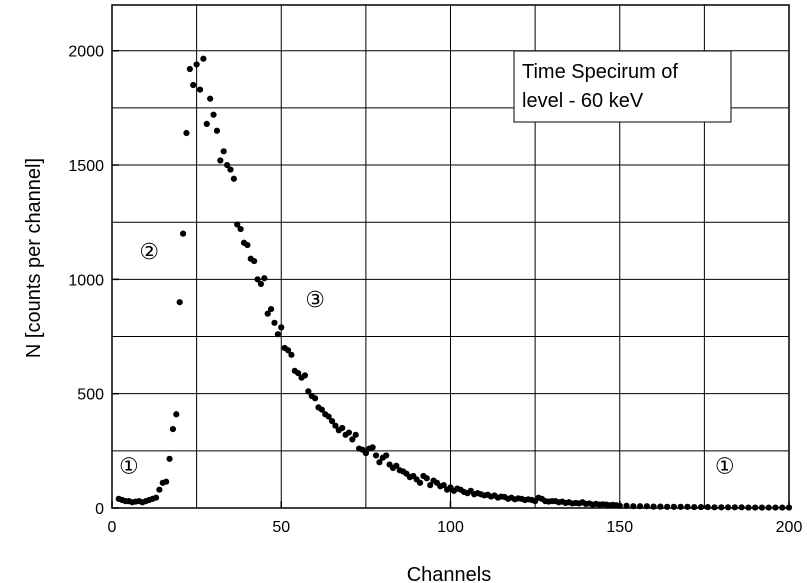 The image size is (807, 583). I want to click on y-tick-label: 2000, so click(86, 52).